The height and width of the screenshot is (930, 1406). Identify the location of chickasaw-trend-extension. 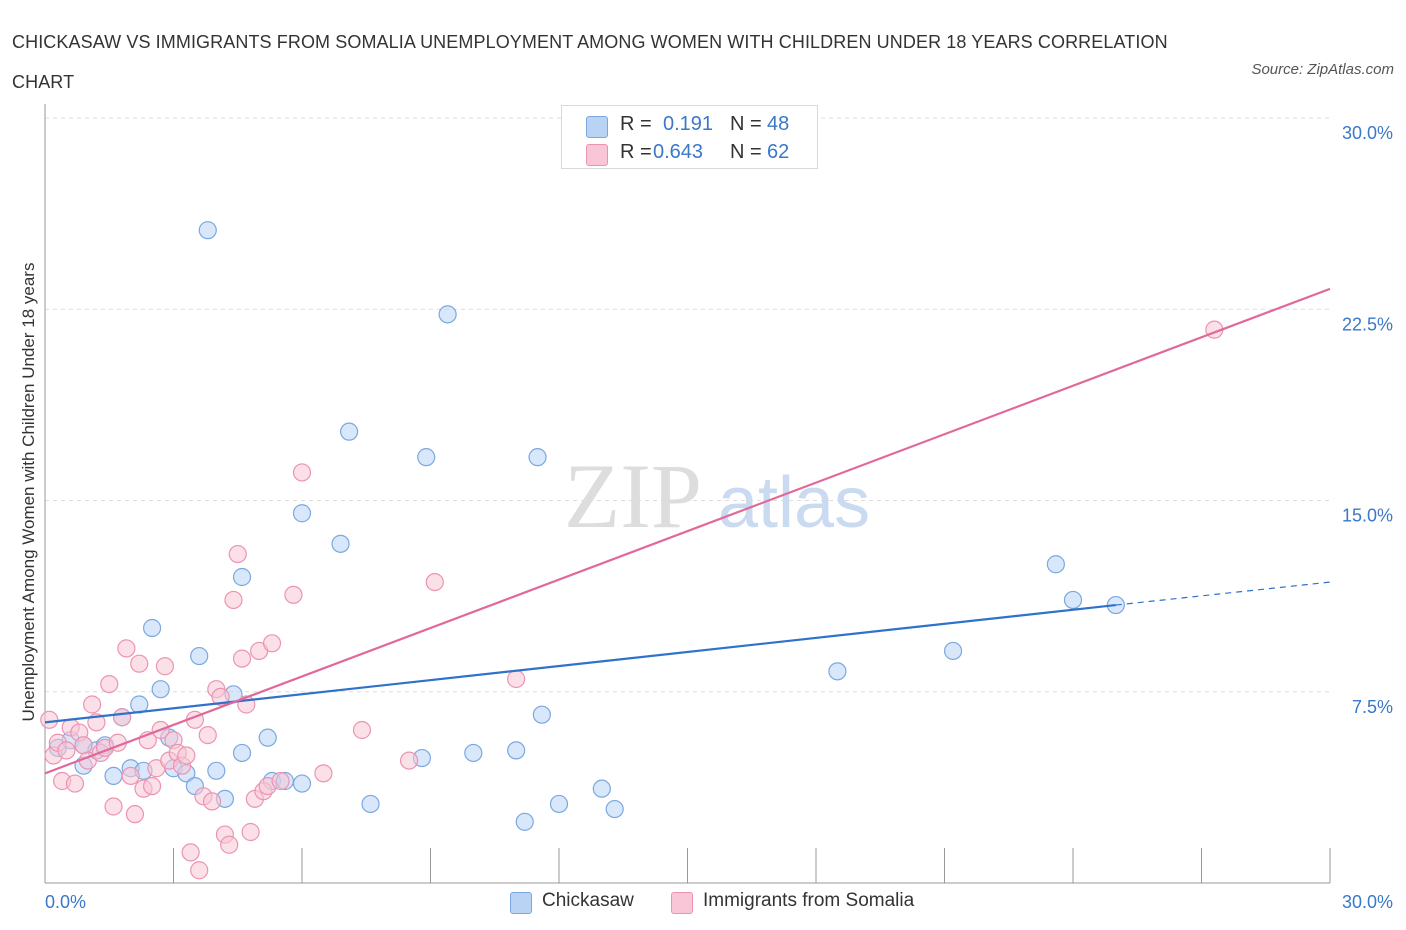
(1223, 593).